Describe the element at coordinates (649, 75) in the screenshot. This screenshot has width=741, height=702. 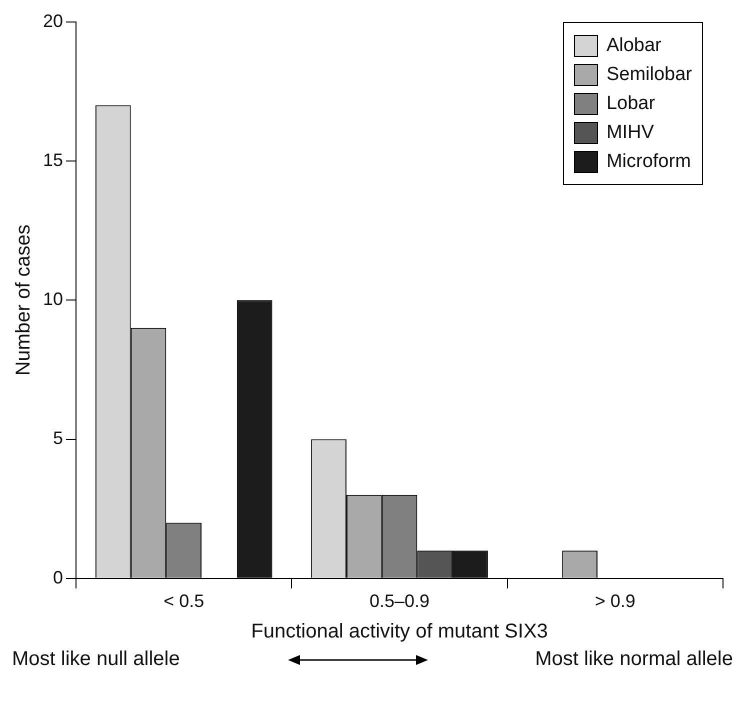
I see `legend-label: Semilobar` at that location.